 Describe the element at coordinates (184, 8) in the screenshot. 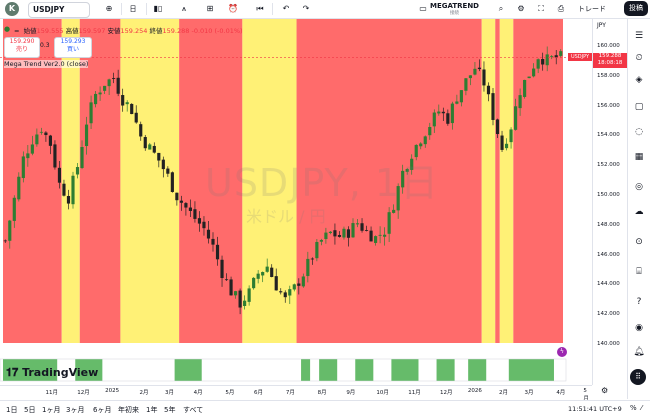

I see `indicators-chart-icon: ⩚` at that location.